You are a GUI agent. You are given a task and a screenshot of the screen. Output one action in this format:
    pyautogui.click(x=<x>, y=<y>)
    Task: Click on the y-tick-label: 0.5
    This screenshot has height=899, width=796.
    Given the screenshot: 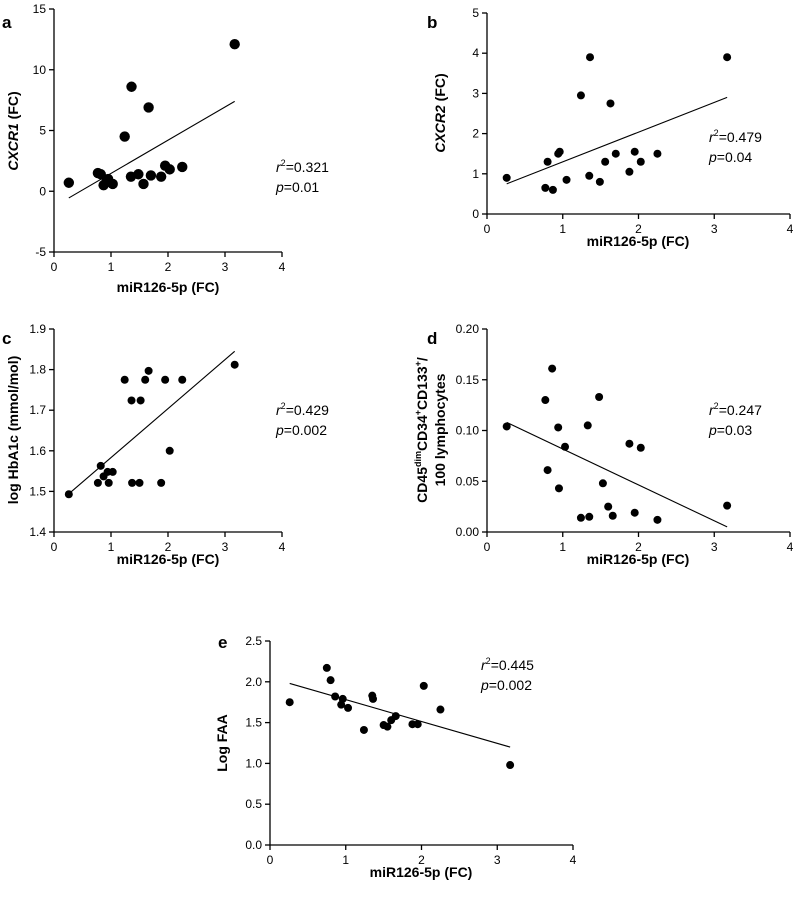 What is the action you would take?
    pyautogui.click(x=253, y=804)
    